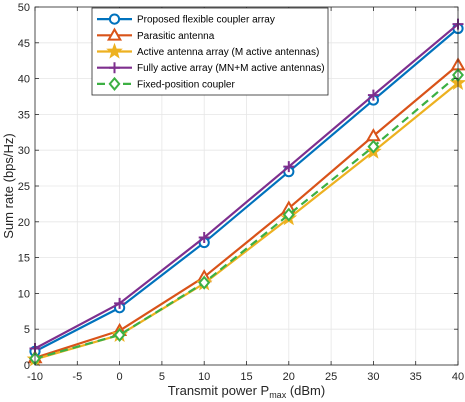 The width and height of the screenshot is (465, 402). What do you see at coordinates (246, 377) in the screenshot?
I see `x-tick-label: 15` at bounding box center [246, 377].